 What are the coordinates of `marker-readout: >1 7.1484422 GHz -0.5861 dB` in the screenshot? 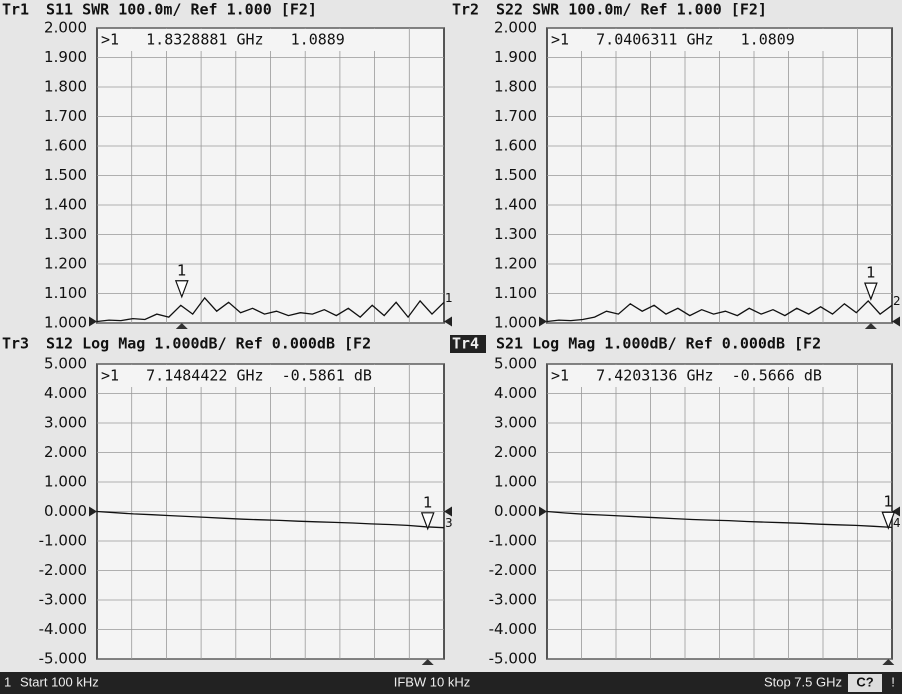 It's located at (236, 376).